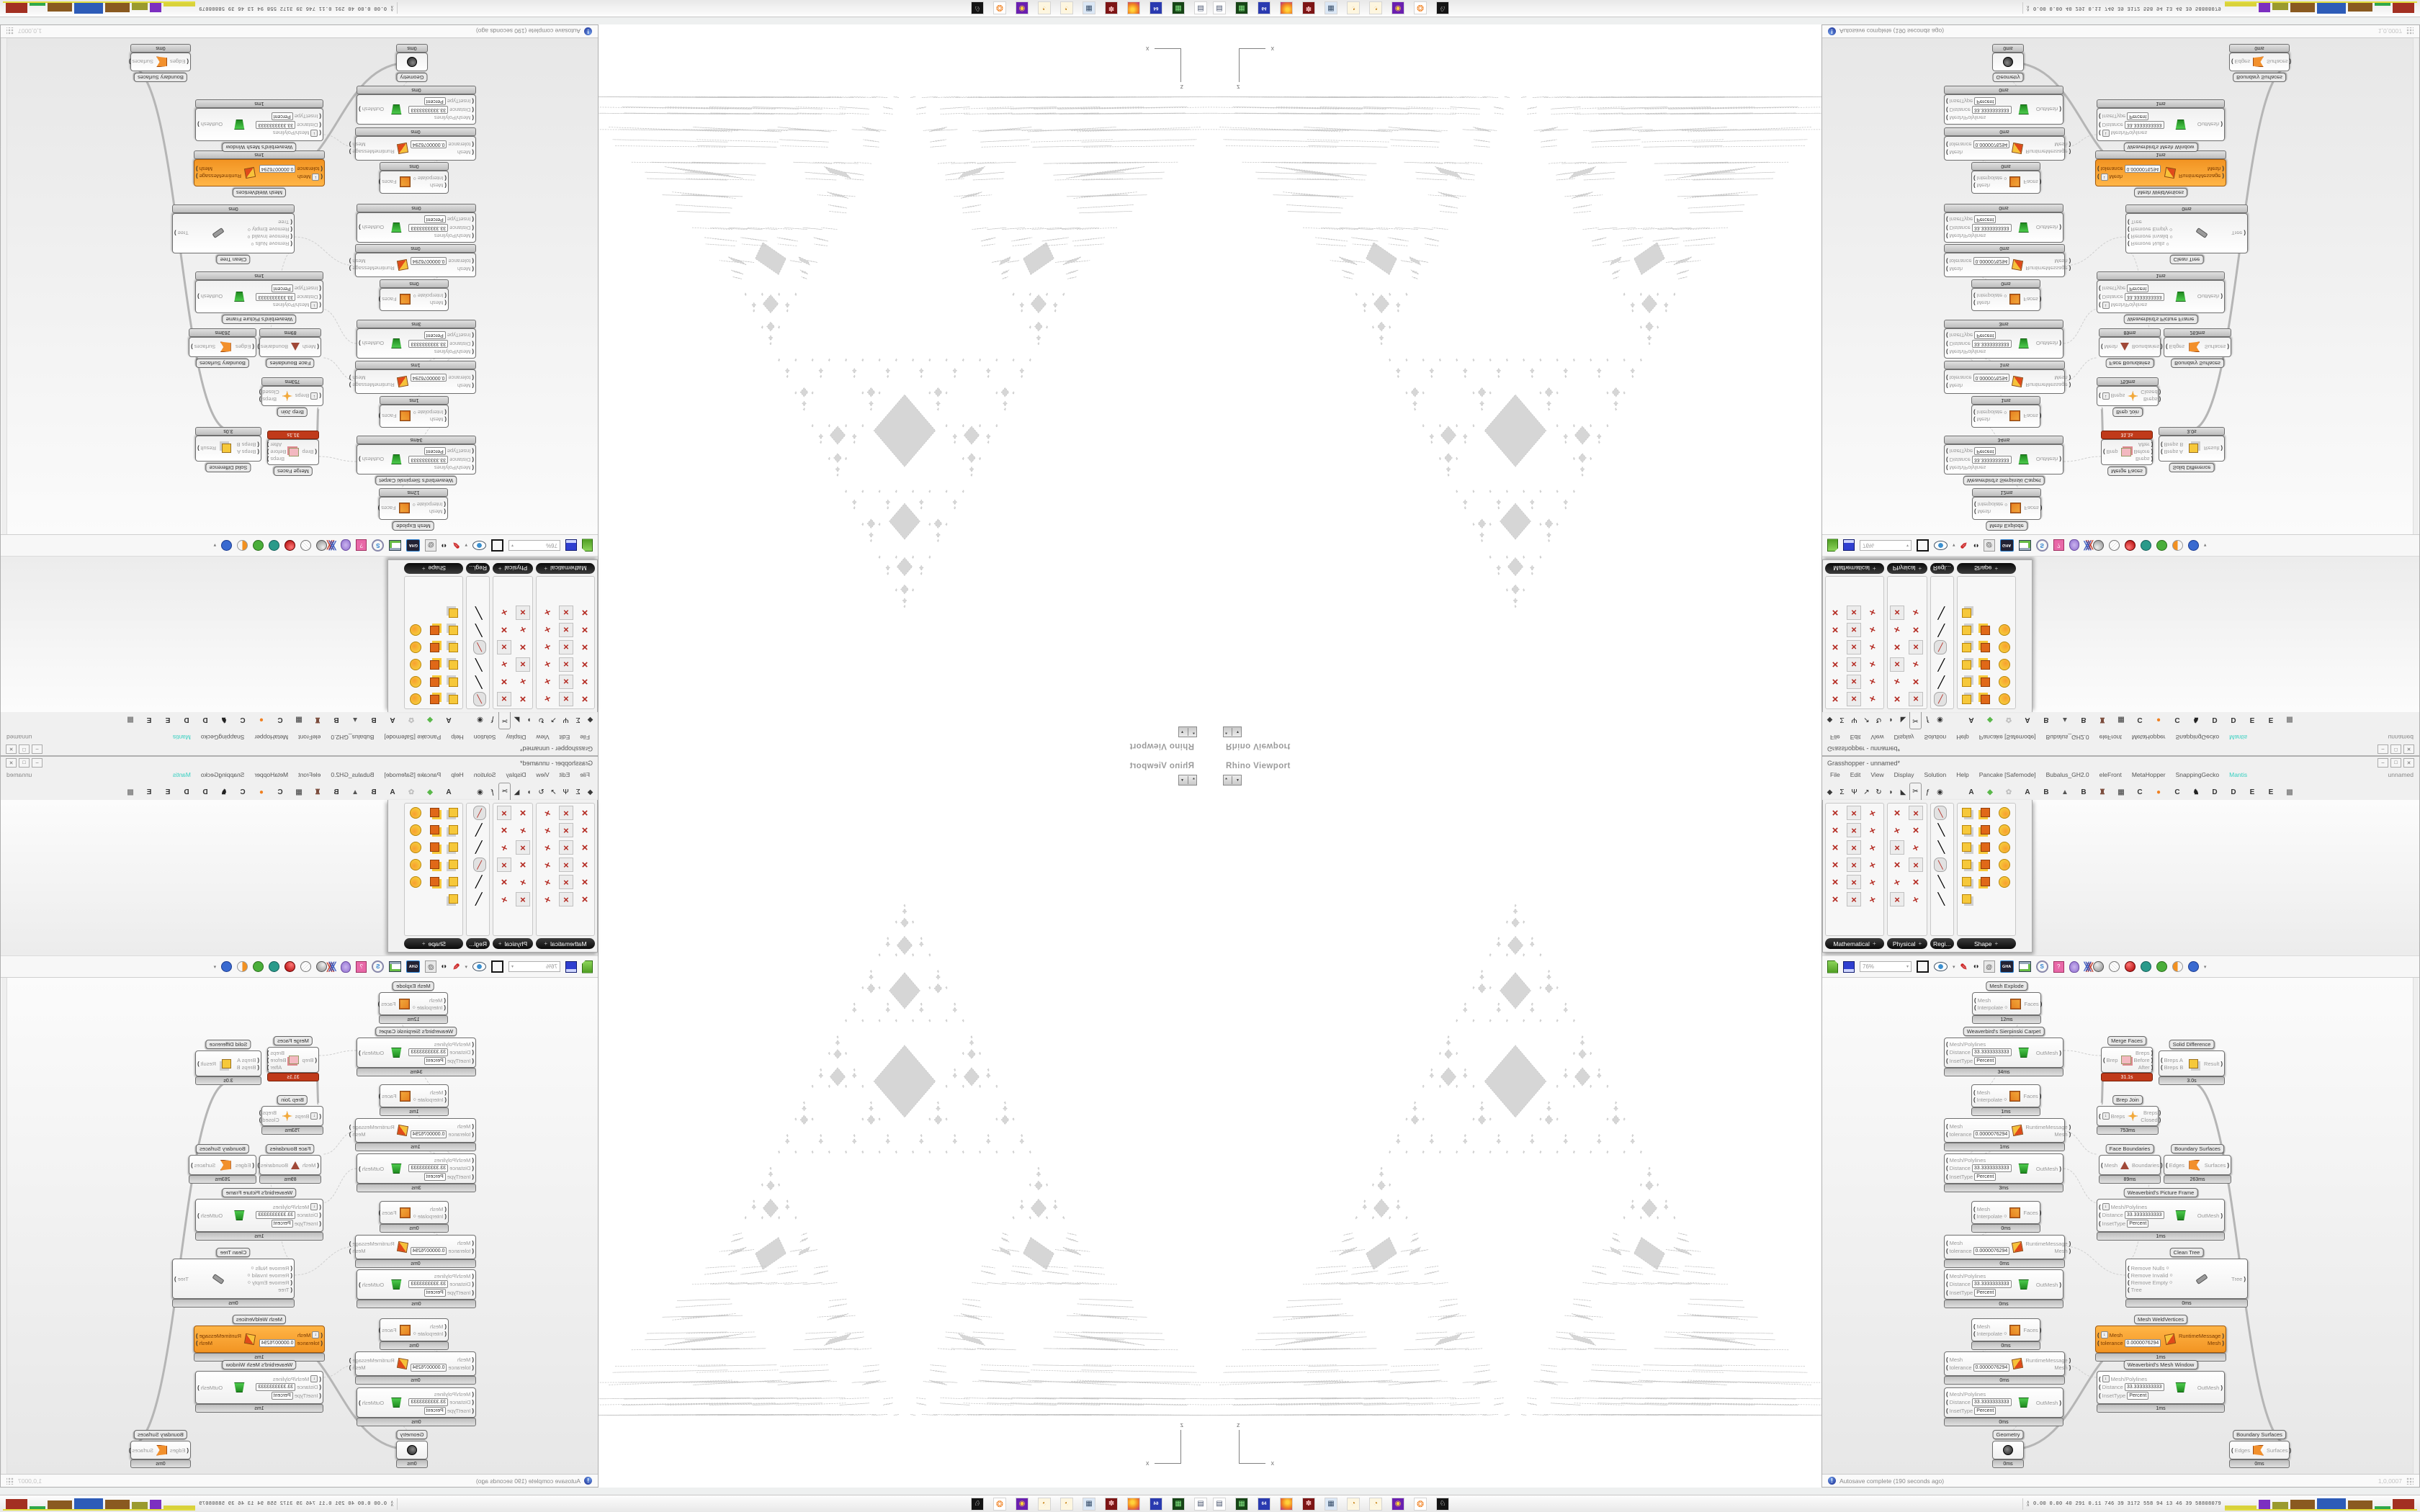 The width and height of the screenshot is (2420, 1512). I want to click on node-input: (Brep, so click(2110, 1059).